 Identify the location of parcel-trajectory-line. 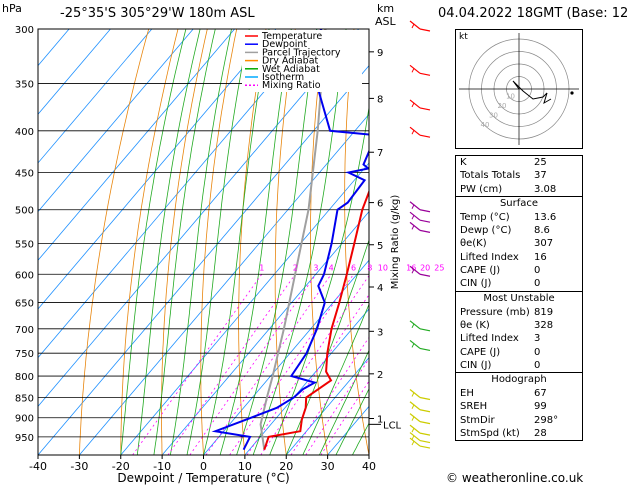
(293, 239).